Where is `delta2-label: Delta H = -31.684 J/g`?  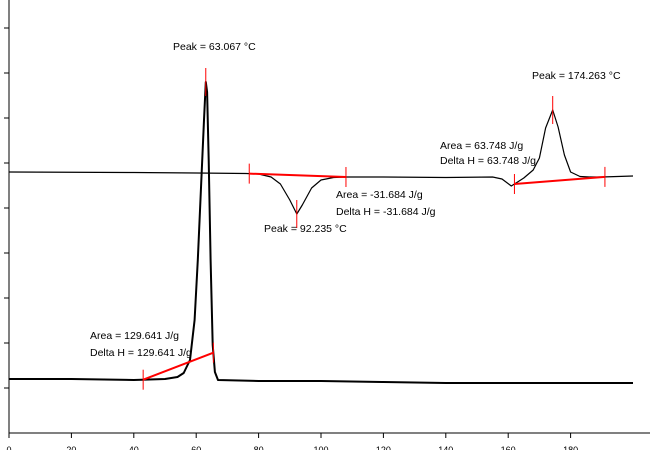
delta2-label: Delta H = -31.684 J/g is located at coordinates (386, 212).